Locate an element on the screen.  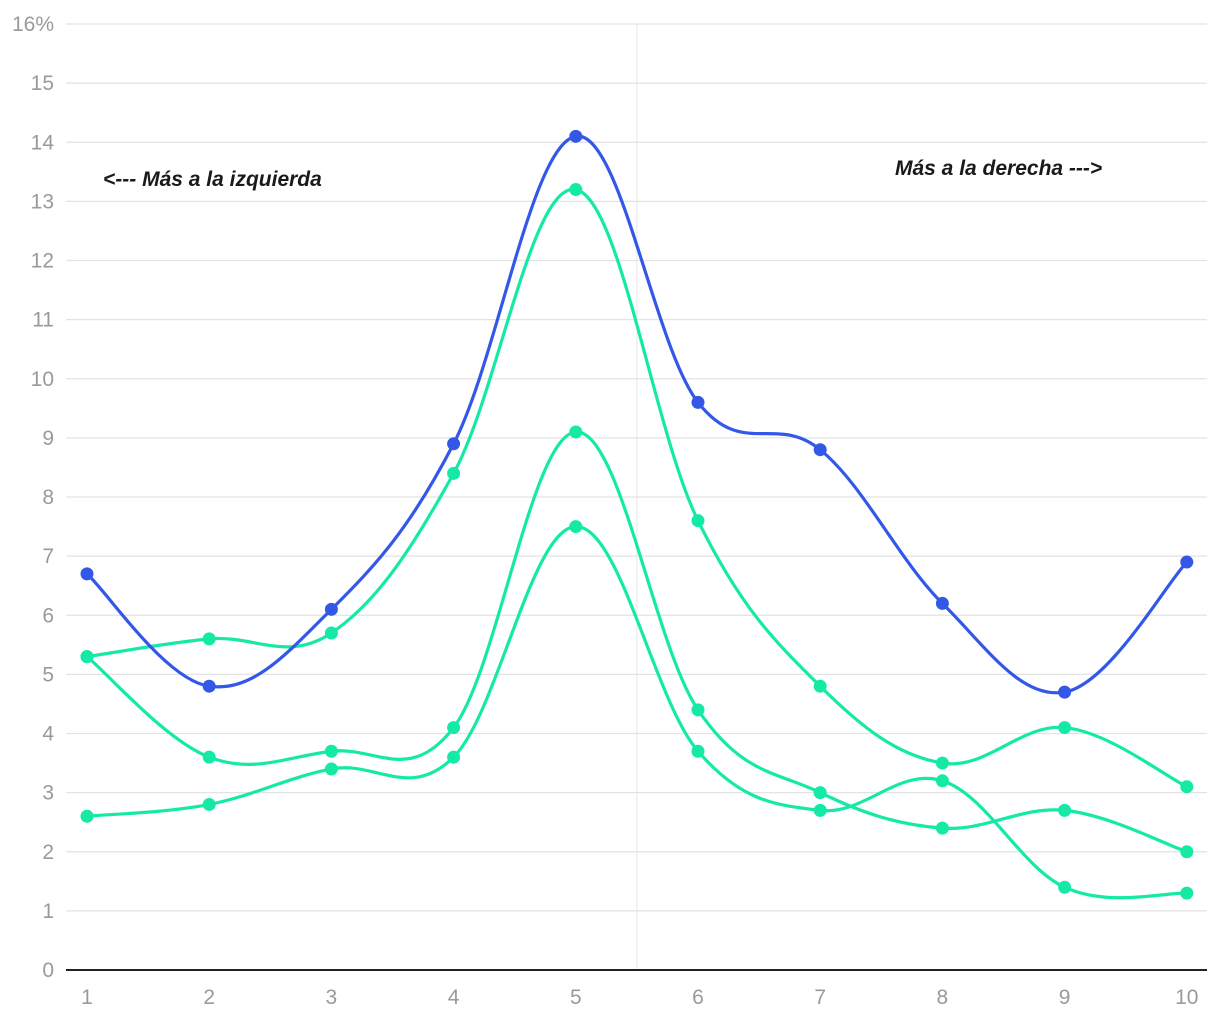
x-tick-label: 1 is located at coordinates (87, 997).